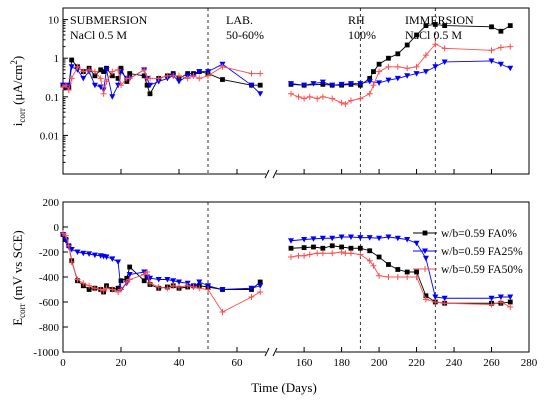 This screenshot has width=550, height=402. I want to click on bottom-ytick-label: -400, so click(49, 278).